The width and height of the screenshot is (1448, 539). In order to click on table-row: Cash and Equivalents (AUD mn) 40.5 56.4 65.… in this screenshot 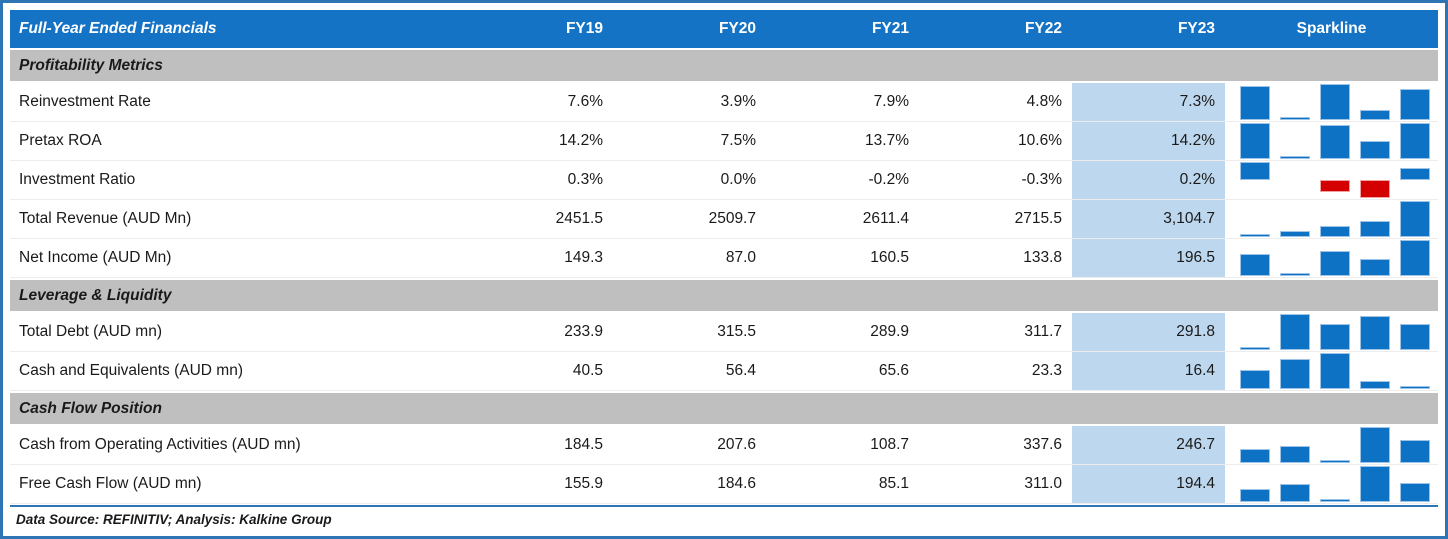, I will do `click(724, 371)`.